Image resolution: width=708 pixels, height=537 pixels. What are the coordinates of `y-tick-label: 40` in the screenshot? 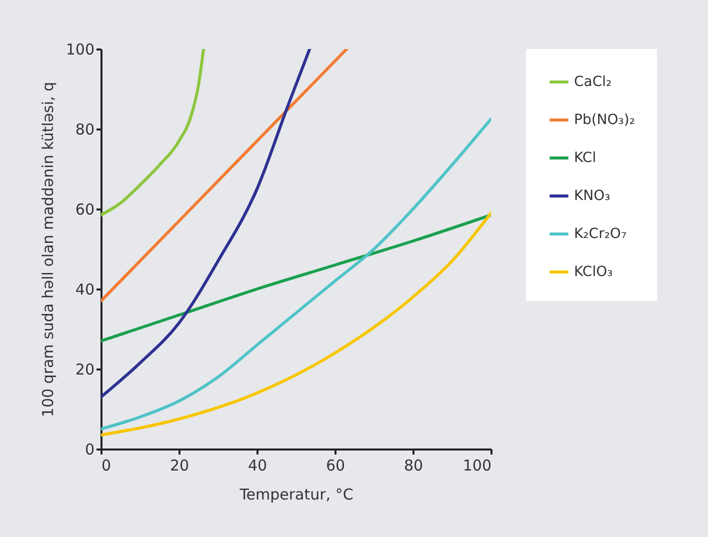 It's located at (84, 289).